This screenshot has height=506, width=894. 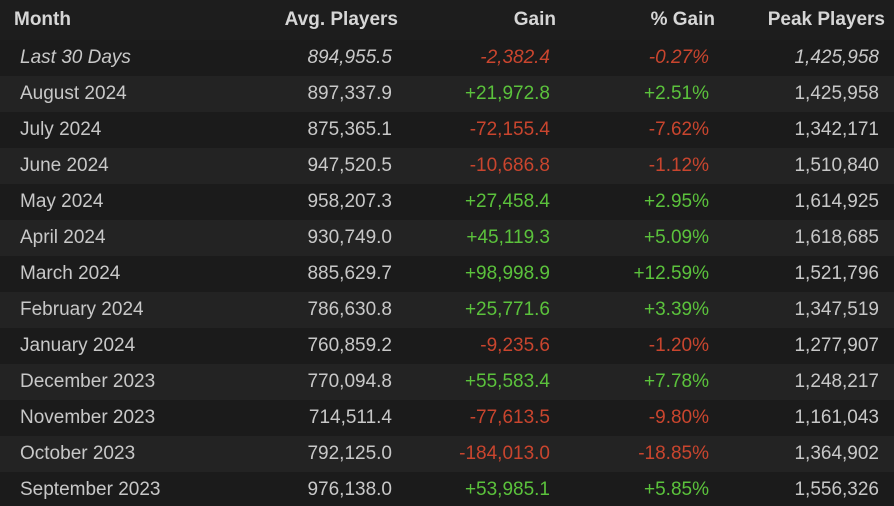 I want to click on table-cell: +3.39%, so click(x=676, y=309).